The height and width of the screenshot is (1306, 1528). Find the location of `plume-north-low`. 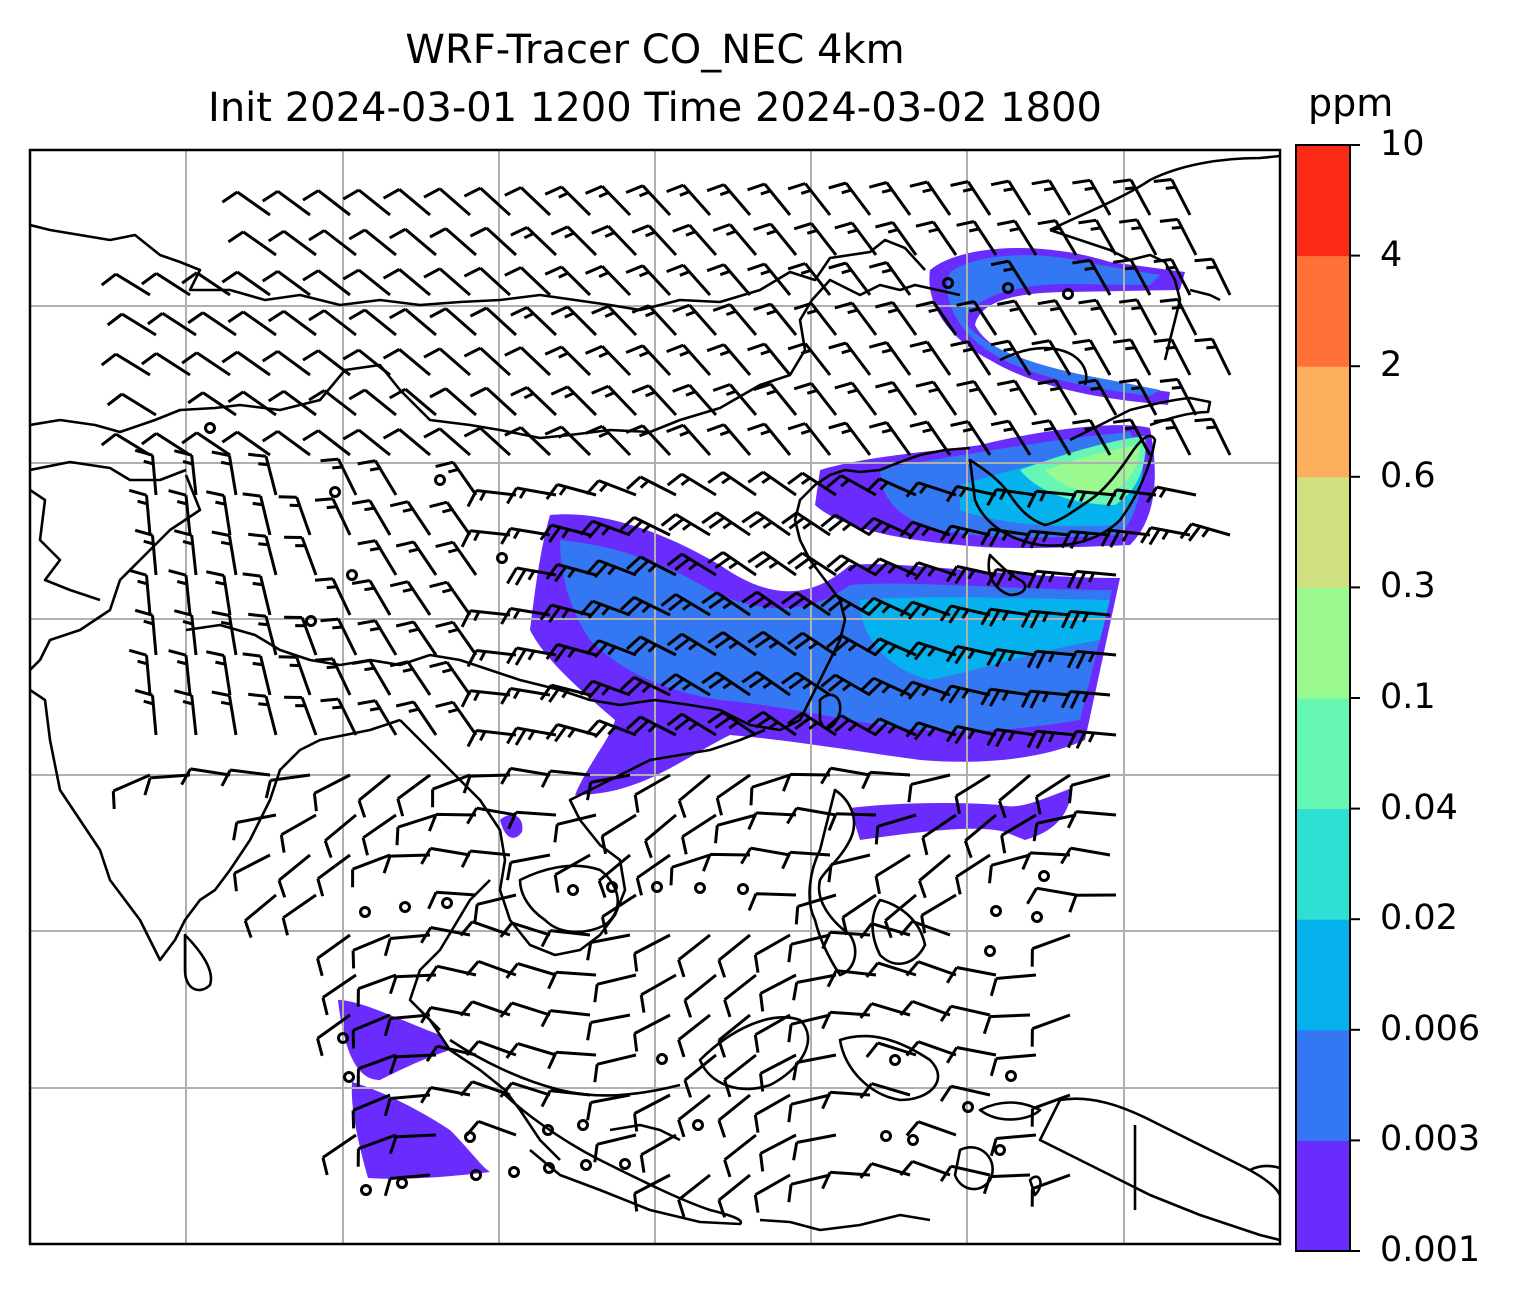

plume-north-low is located at coordinates (1053, 325).